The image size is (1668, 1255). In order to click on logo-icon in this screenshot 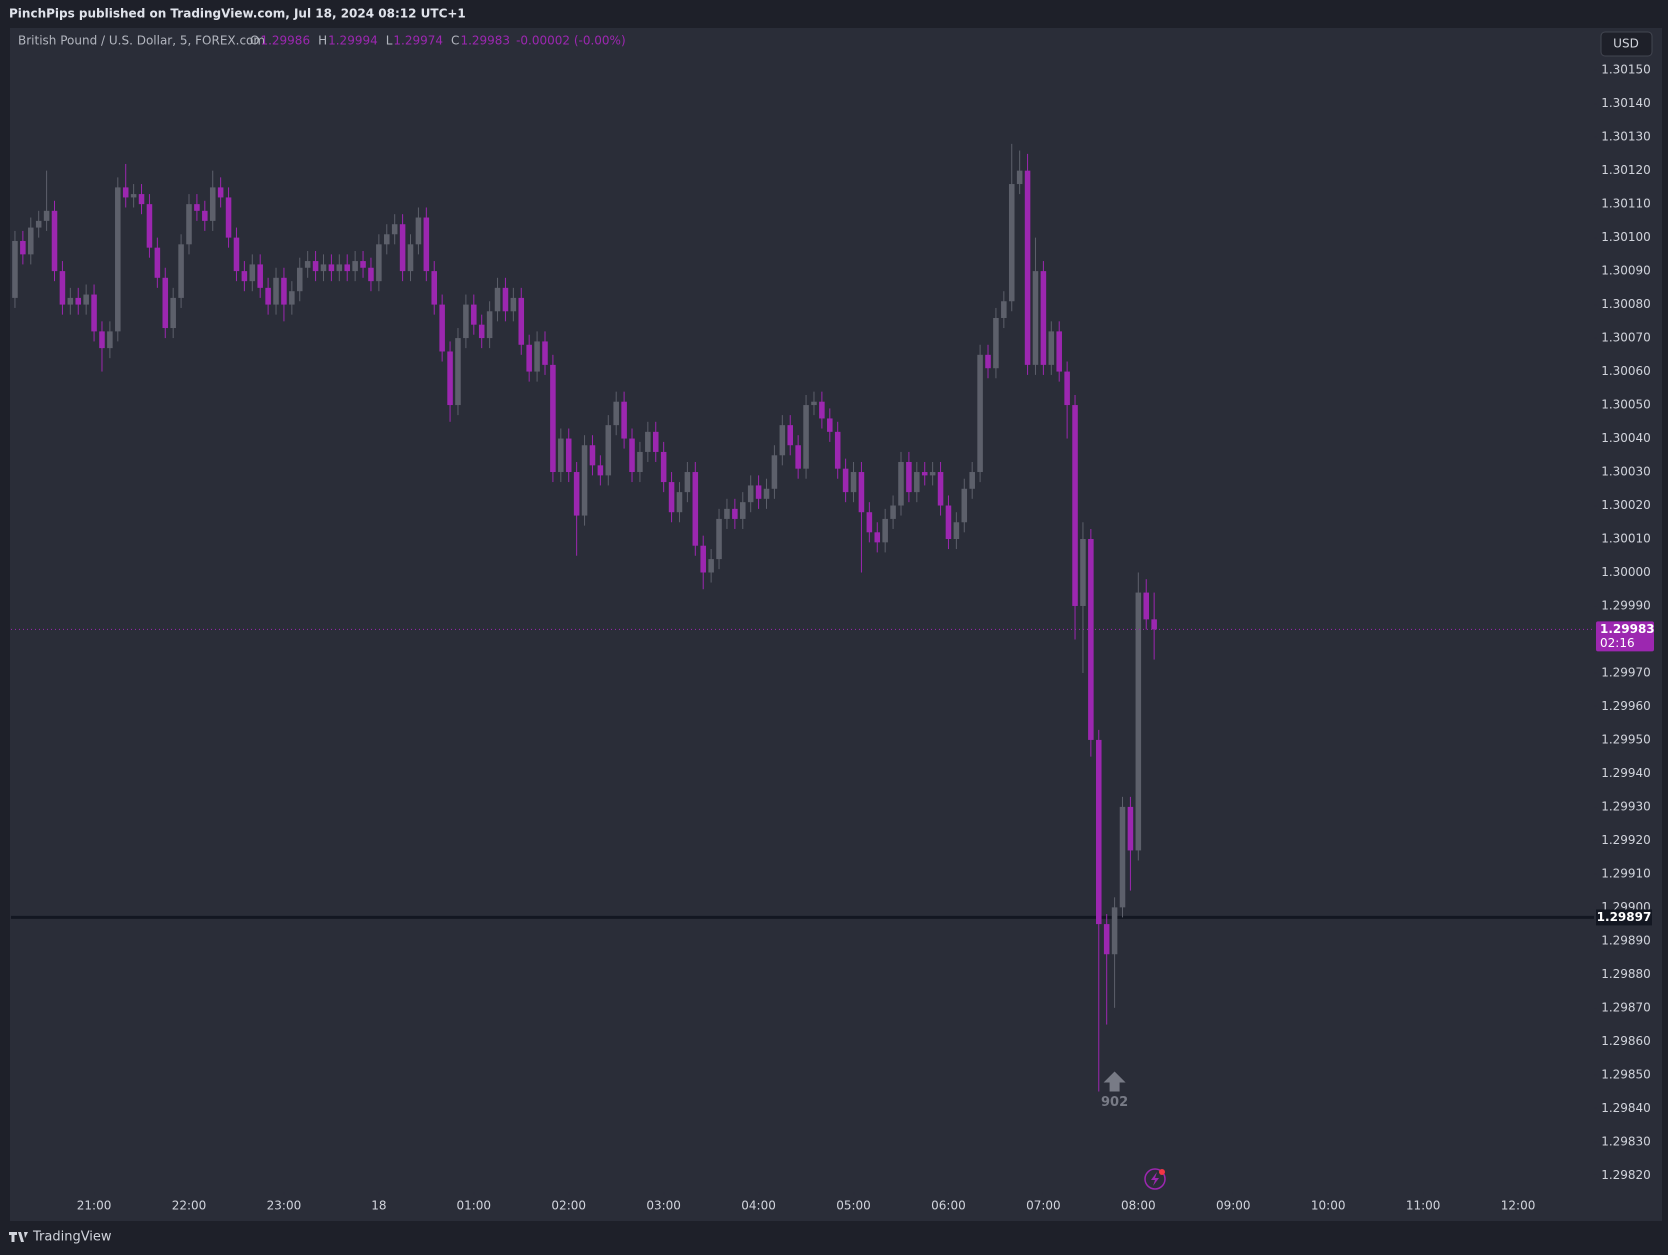, I will do `click(18, 1237)`.